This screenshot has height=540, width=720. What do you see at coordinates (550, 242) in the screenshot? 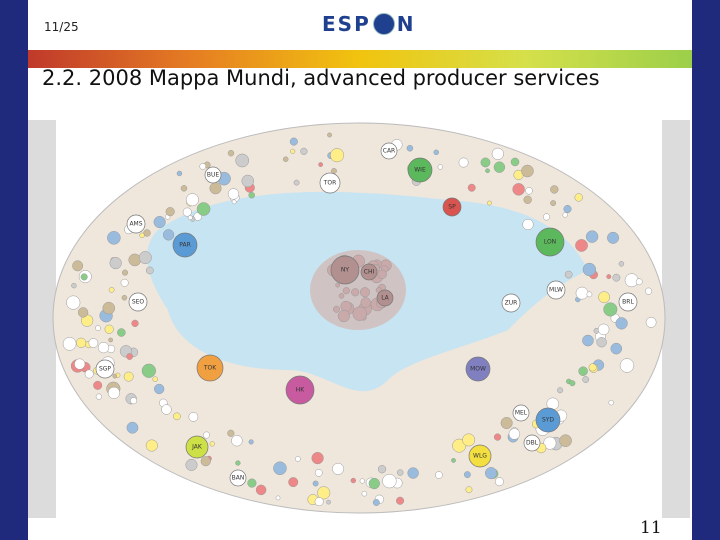
I see `city-label: LON` at bounding box center [550, 242].